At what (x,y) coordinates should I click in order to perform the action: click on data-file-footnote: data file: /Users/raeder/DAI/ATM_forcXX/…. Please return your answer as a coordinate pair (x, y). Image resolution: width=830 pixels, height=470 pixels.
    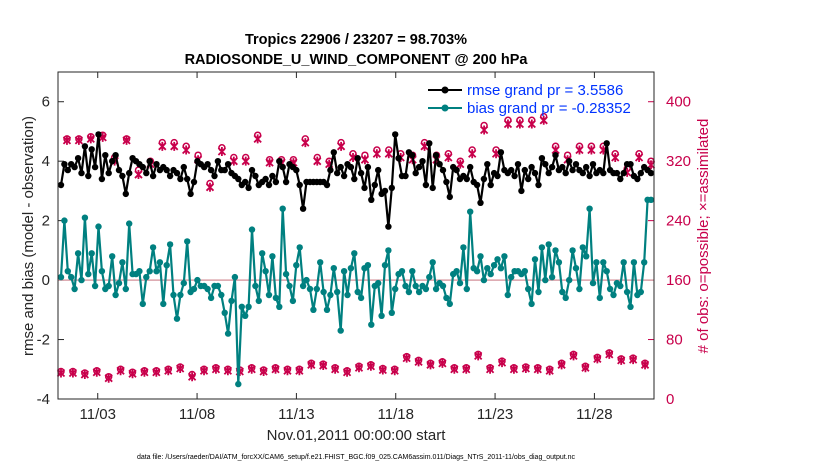
    Looking at the image, I should click on (356, 457).